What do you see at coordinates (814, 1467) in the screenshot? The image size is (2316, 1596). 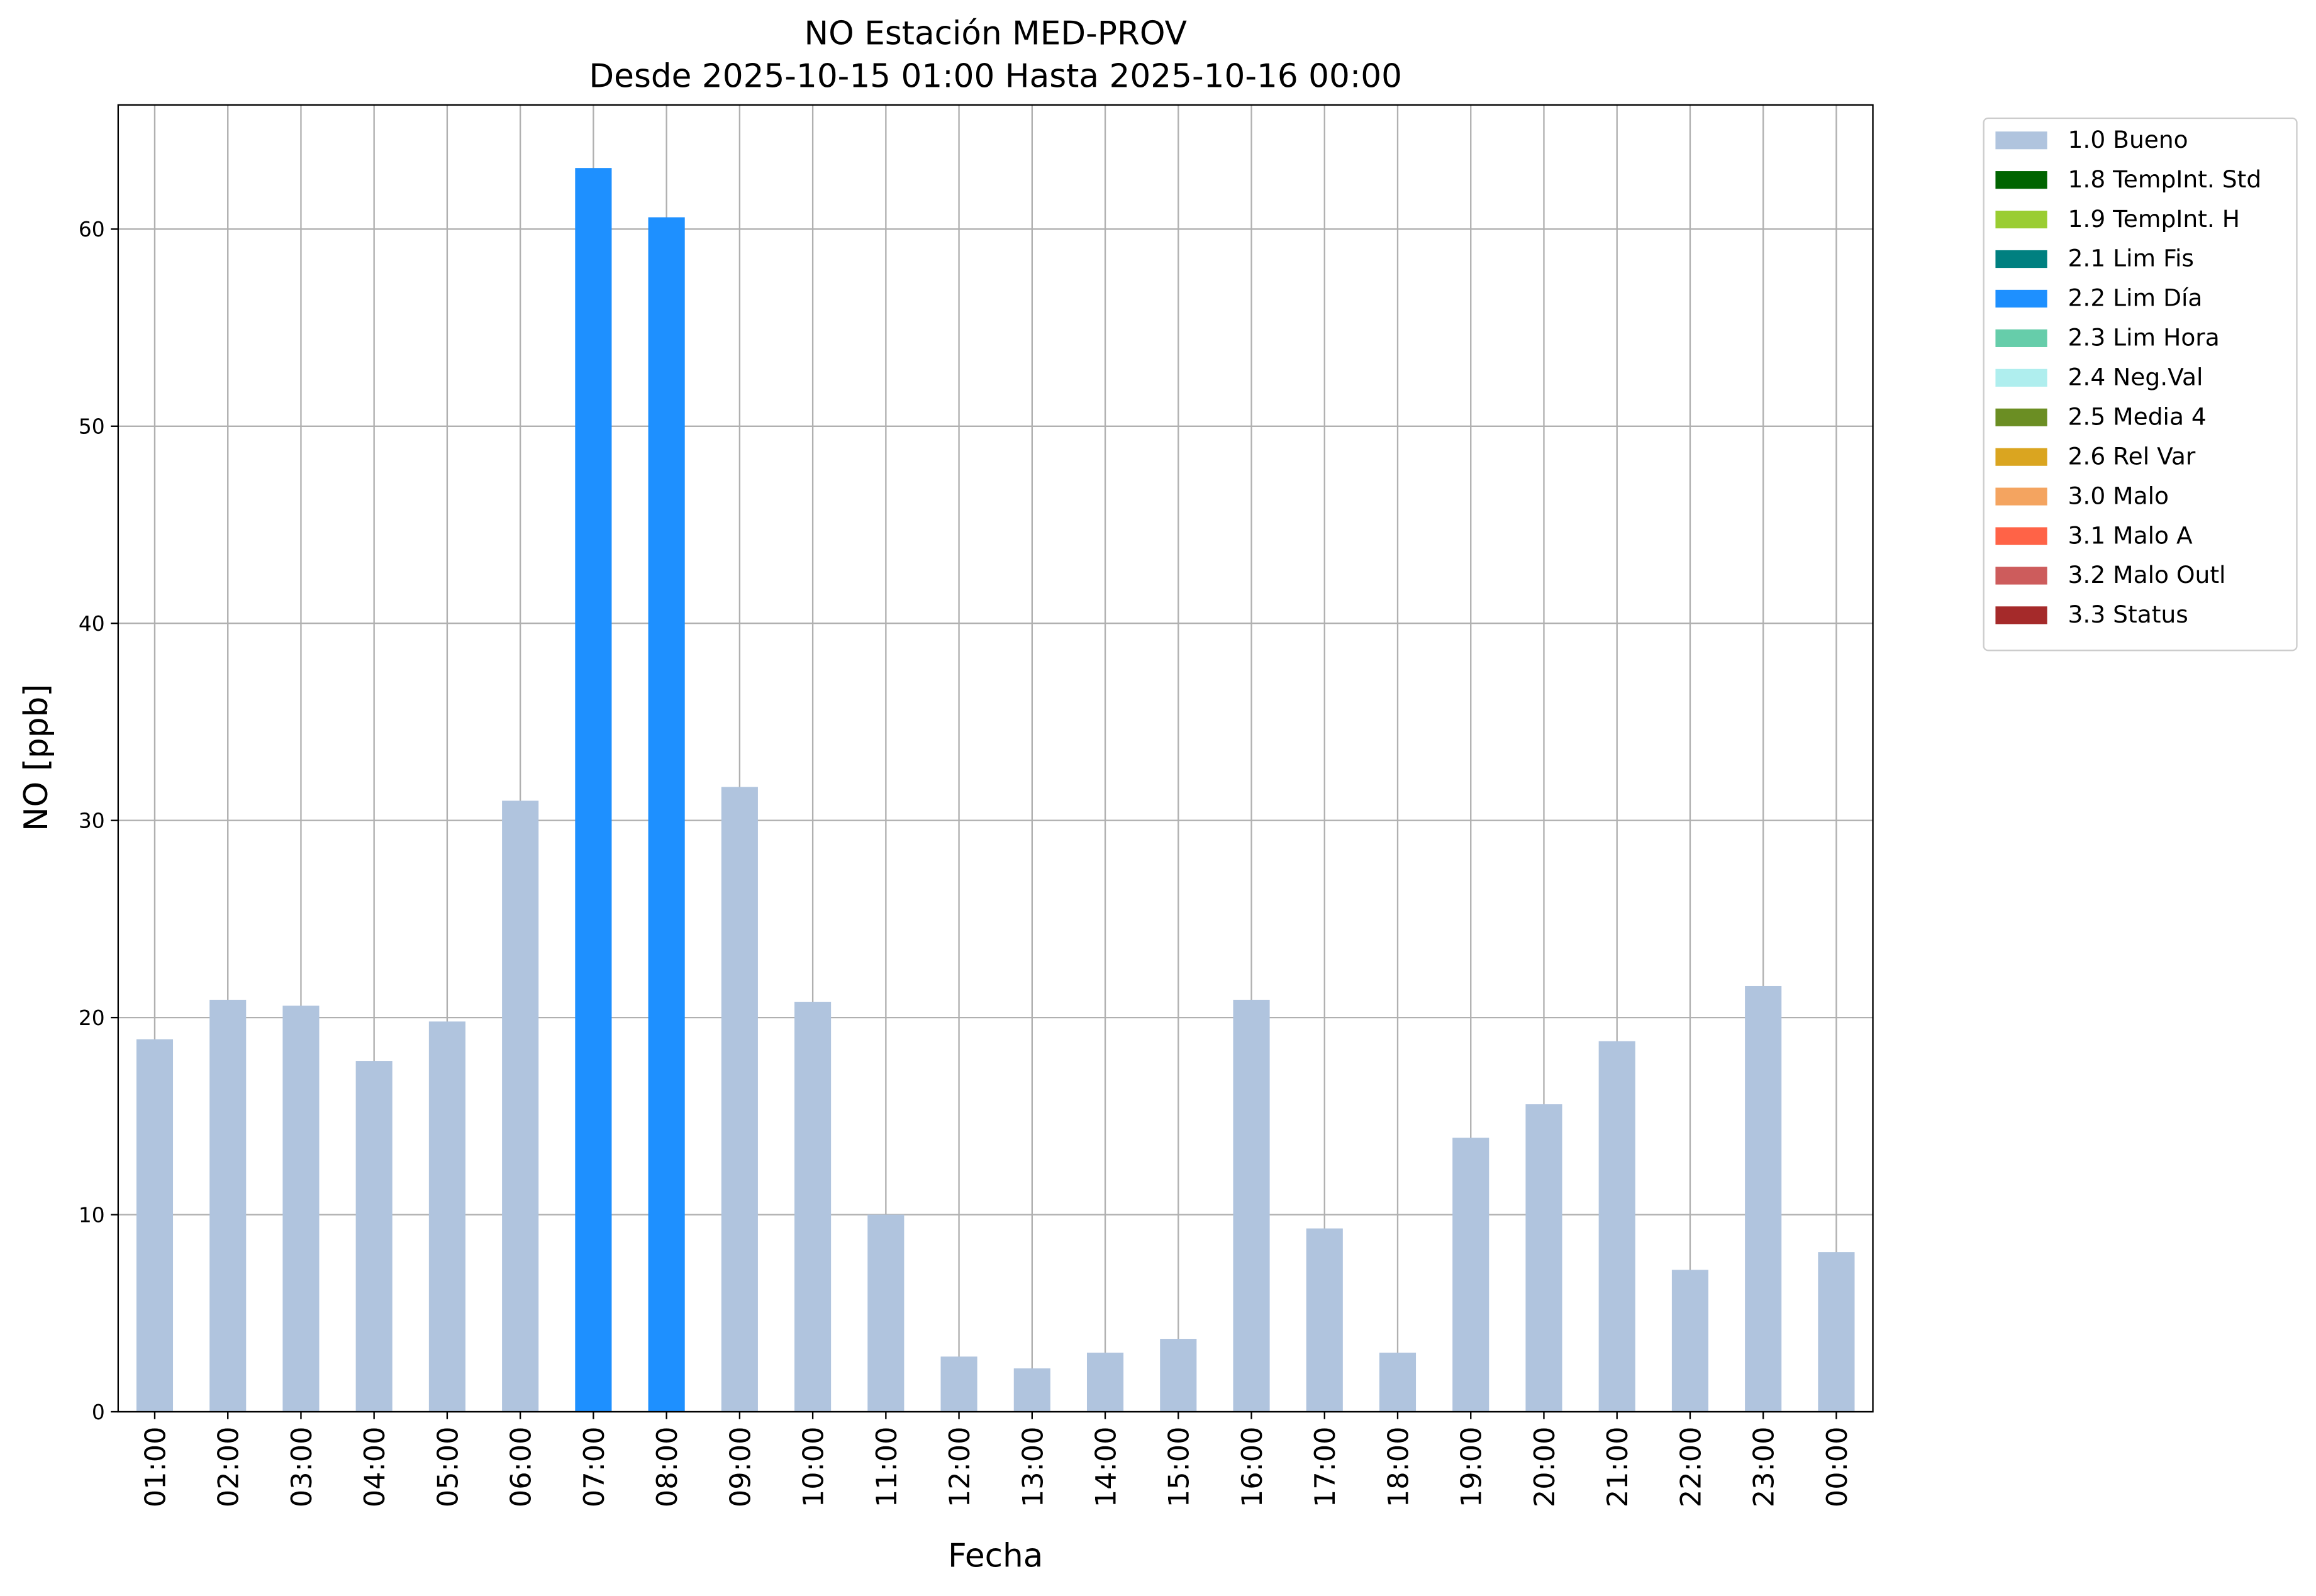 I see `x-tick-label: 10:00` at bounding box center [814, 1467].